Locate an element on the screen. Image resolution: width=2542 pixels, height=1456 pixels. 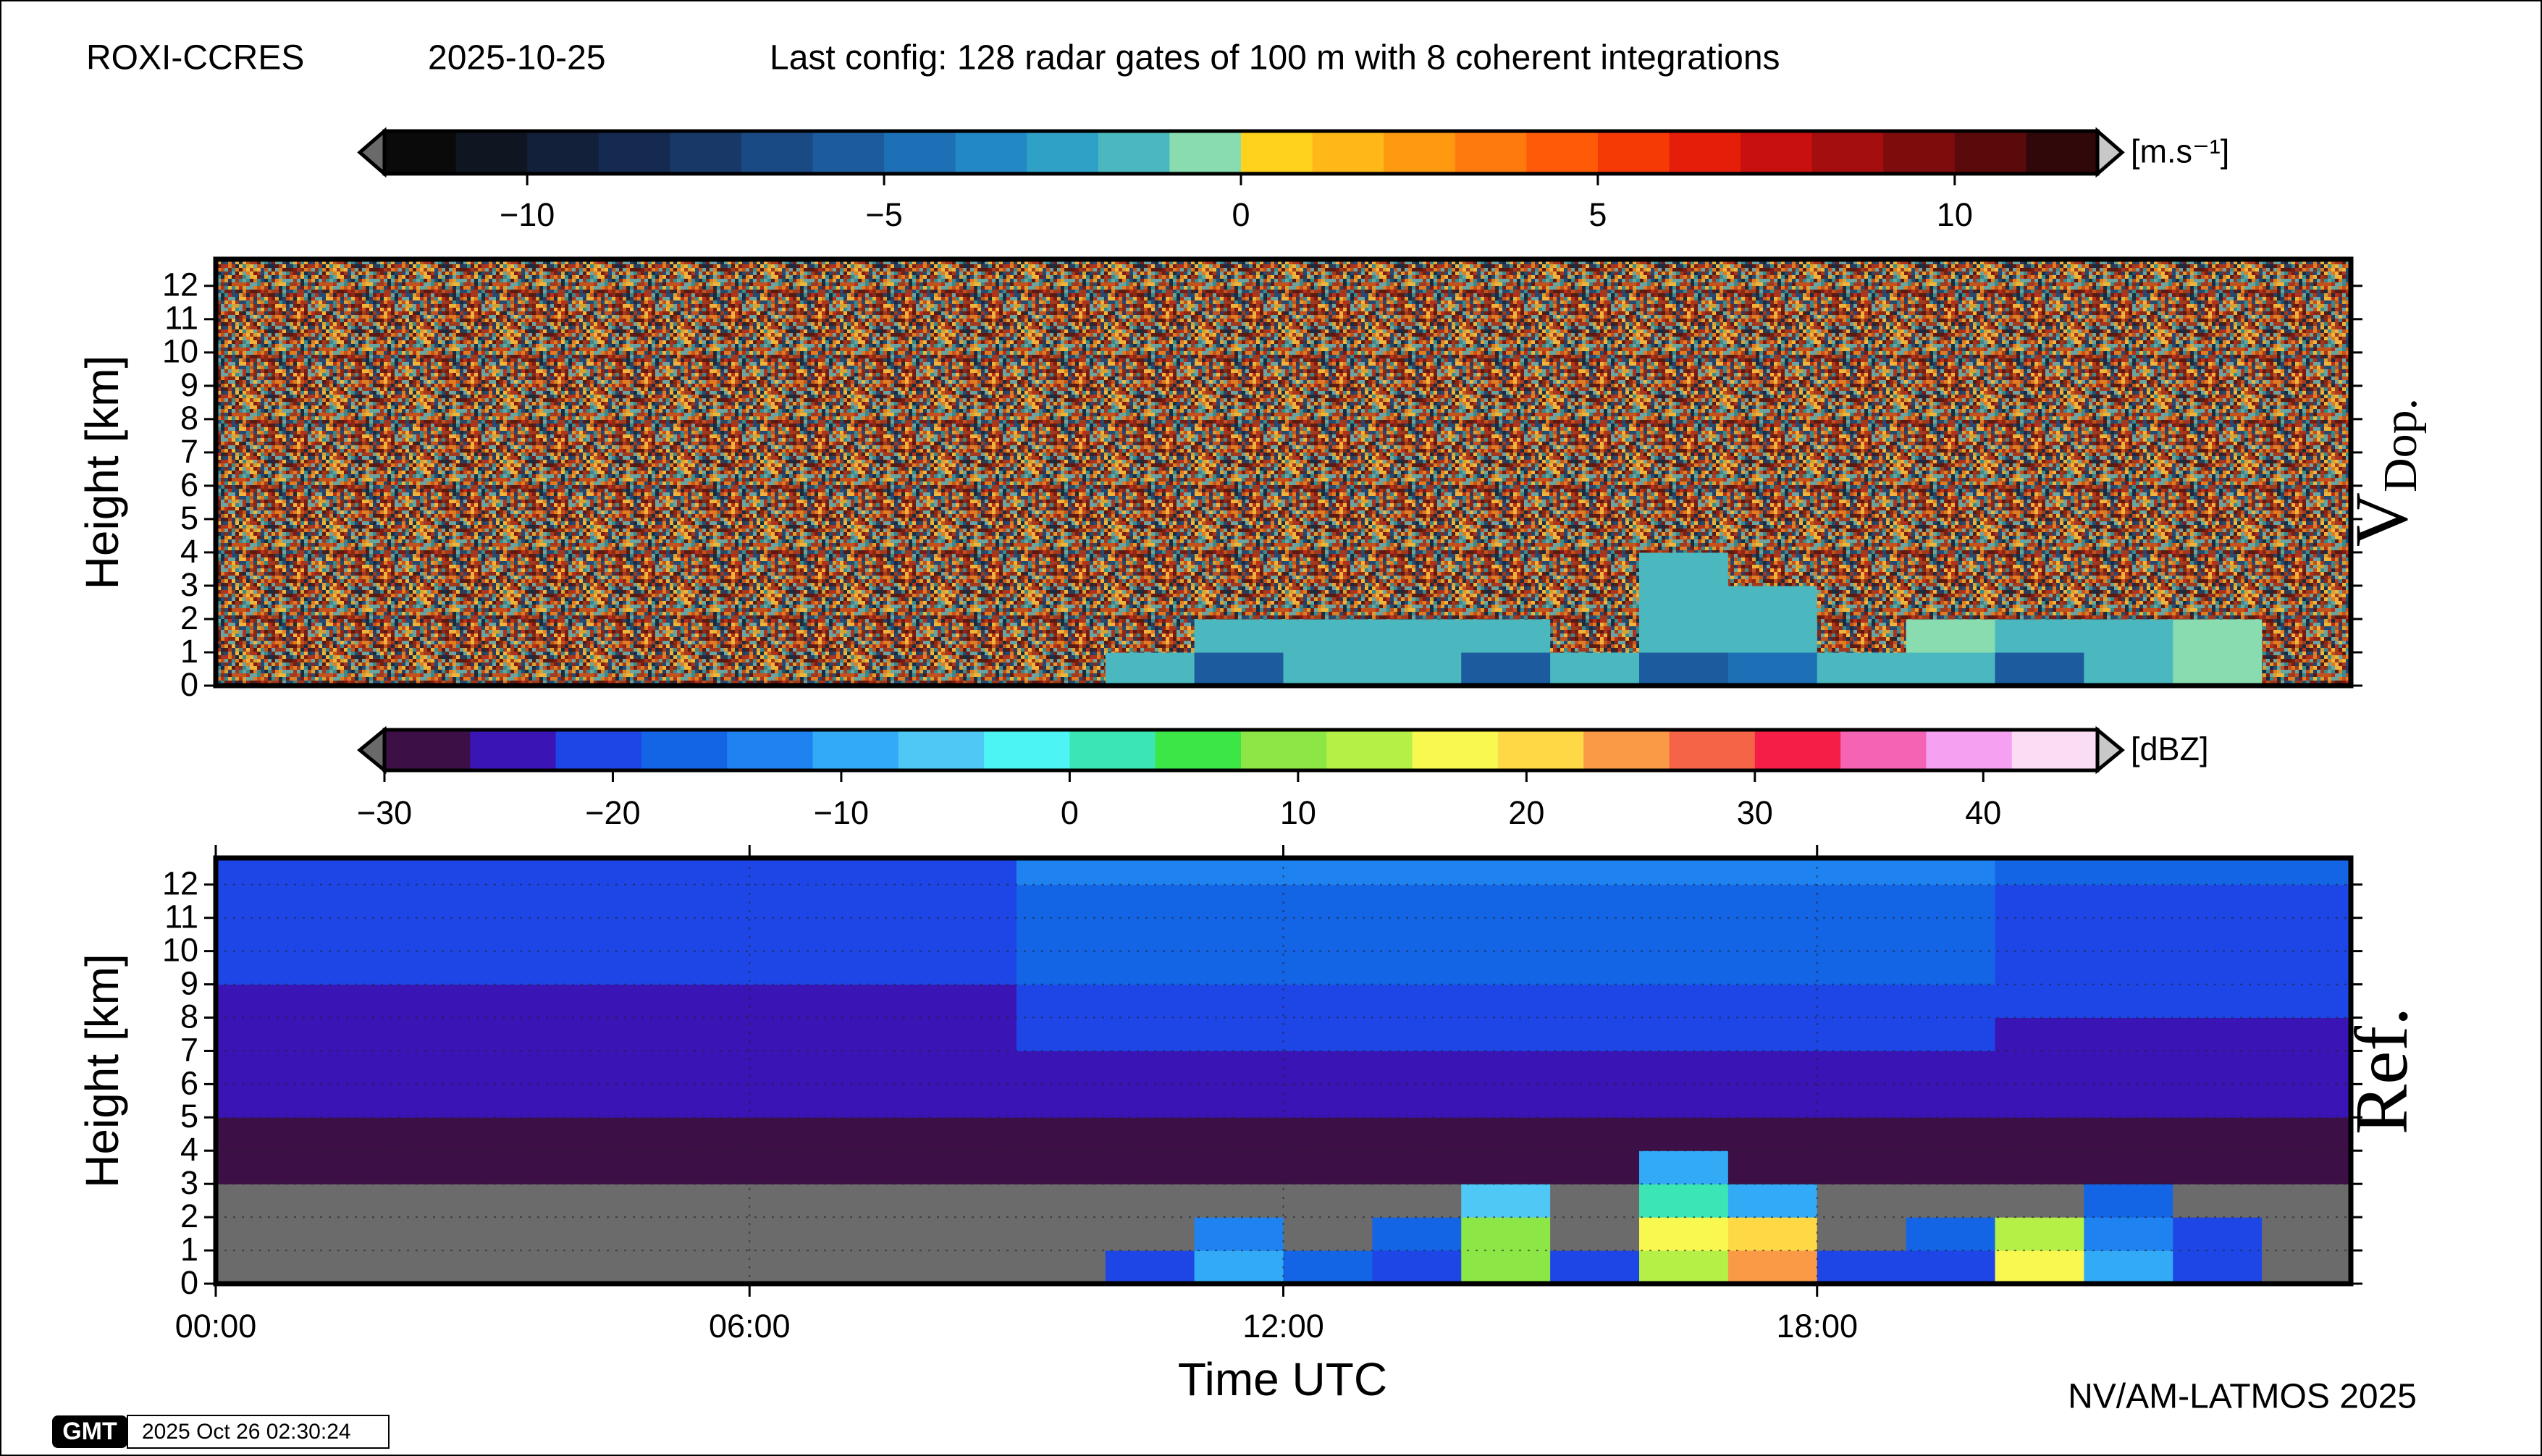
colorbar-tick-label: 20 is located at coordinates (1526, 812).